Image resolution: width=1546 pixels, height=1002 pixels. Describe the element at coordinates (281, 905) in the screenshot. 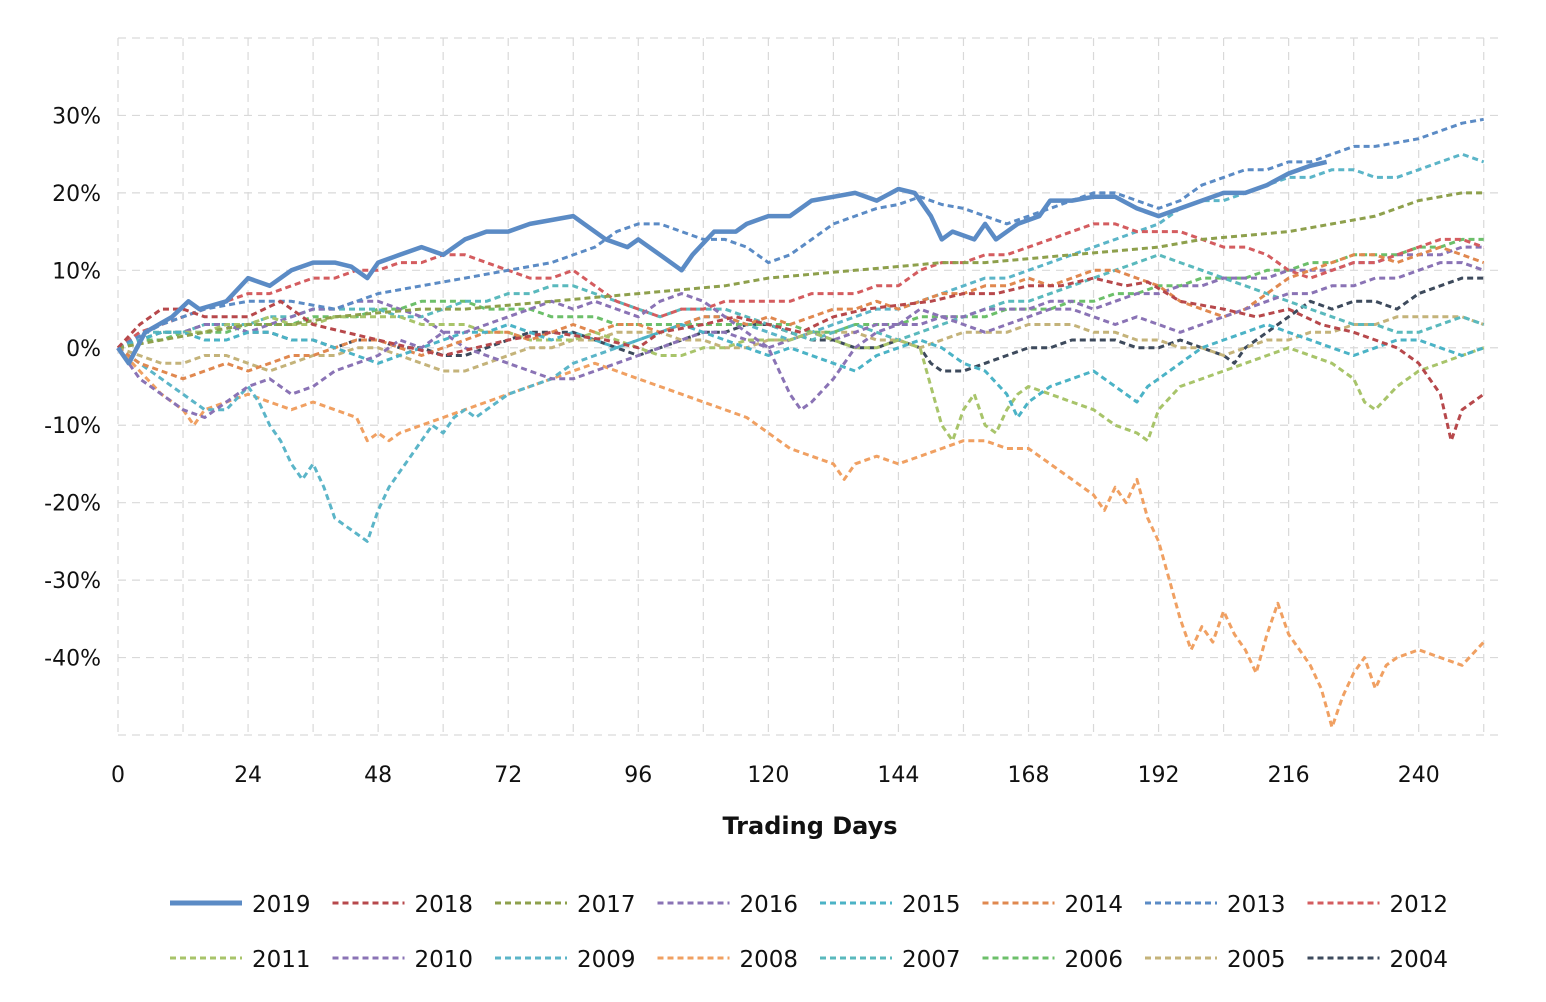

I see `legend-label: 2019` at that location.